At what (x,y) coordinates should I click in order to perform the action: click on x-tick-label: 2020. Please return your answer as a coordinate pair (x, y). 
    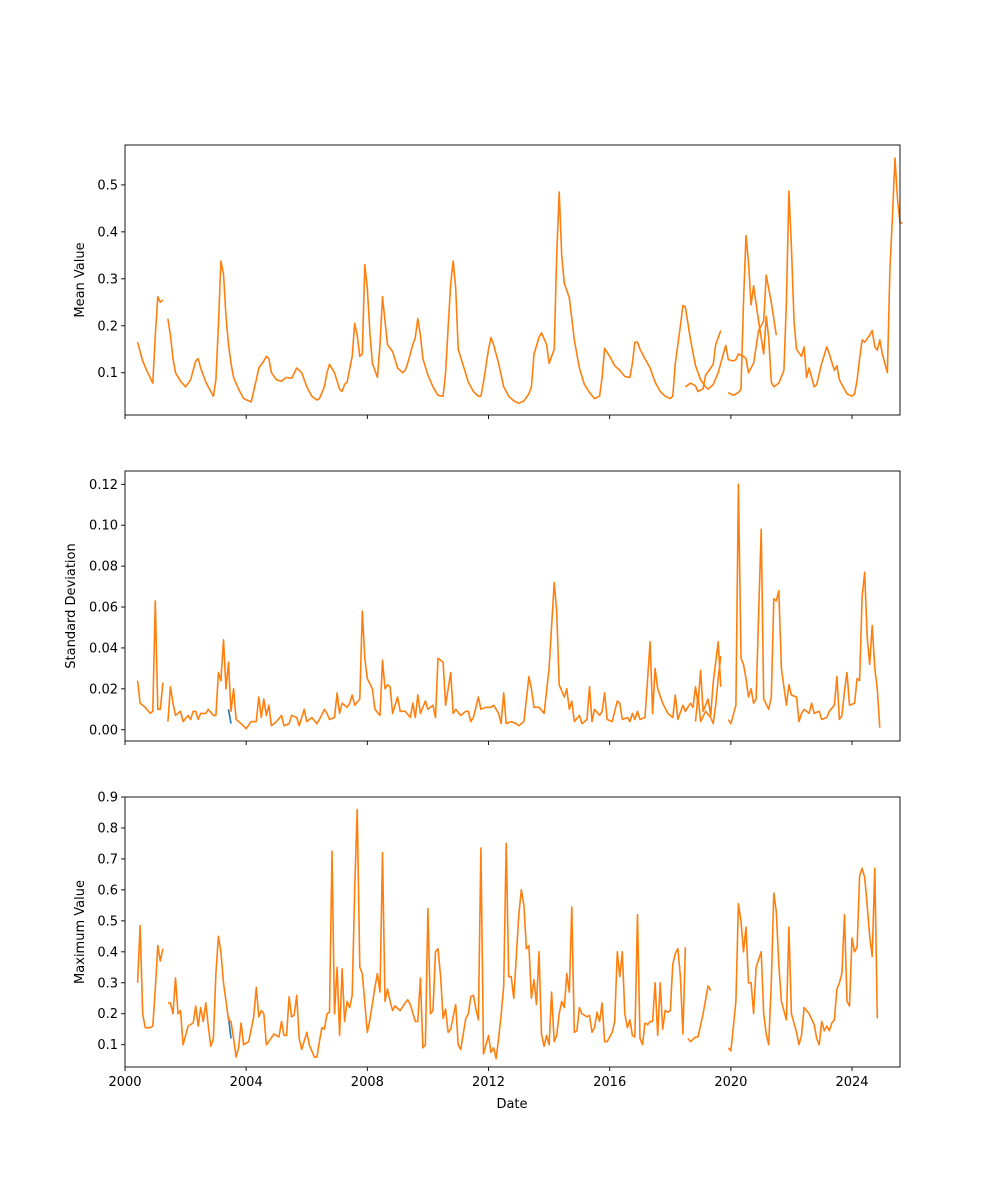
    Looking at the image, I should click on (730, 1082).